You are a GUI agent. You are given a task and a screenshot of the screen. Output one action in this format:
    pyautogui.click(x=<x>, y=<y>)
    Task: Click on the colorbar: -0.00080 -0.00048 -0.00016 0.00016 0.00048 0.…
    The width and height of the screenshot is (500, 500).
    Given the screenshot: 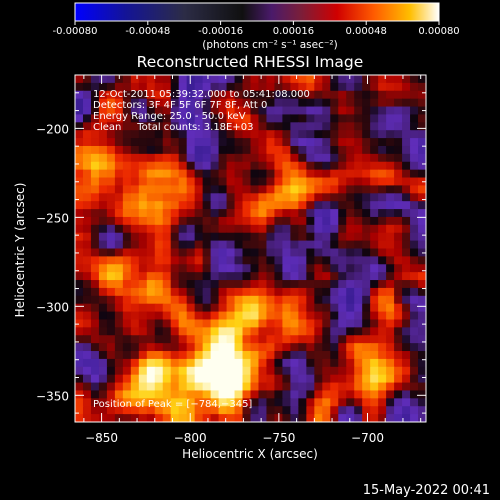 What is the action you would take?
    pyautogui.click(x=256, y=26)
    